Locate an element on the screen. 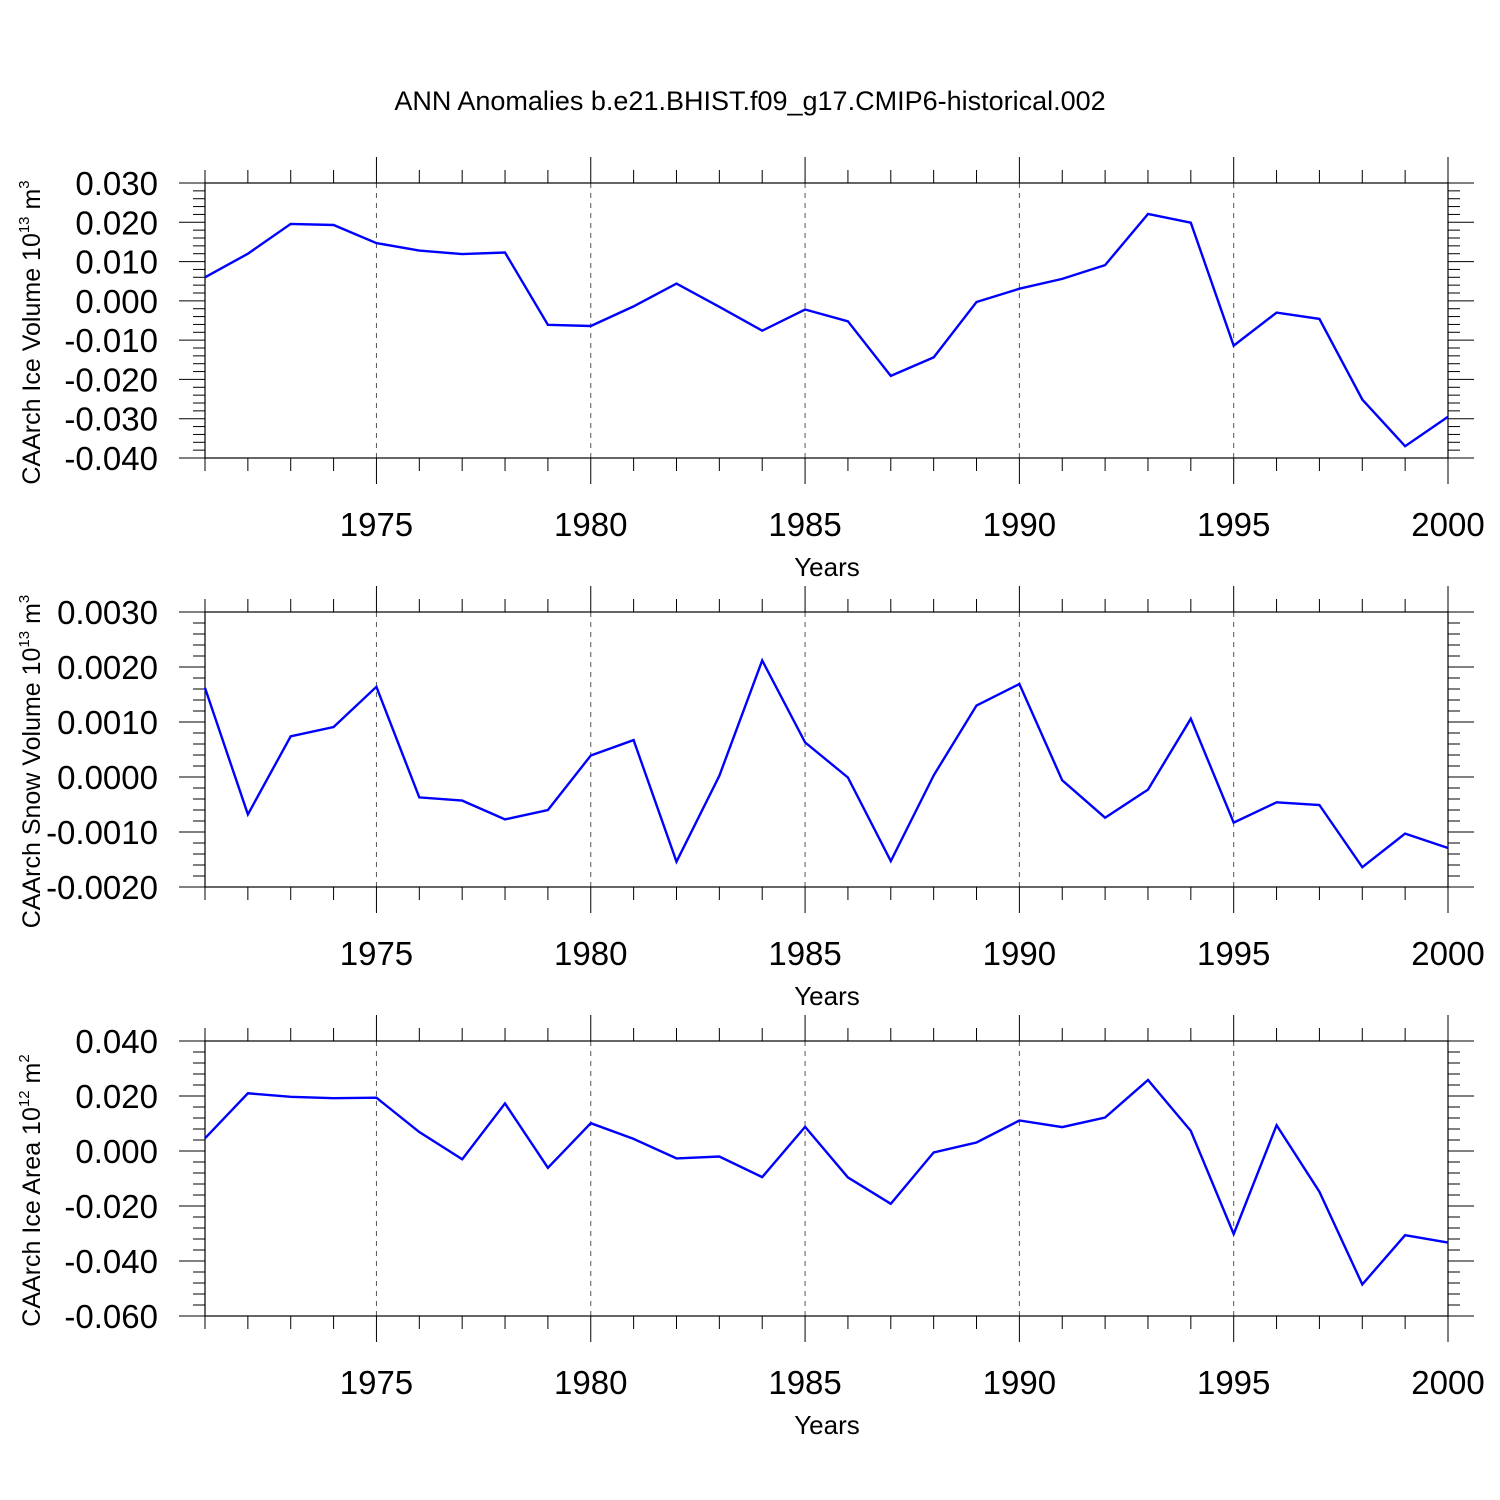  y-tick-label: 0.0020 is located at coordinates (107, 667).